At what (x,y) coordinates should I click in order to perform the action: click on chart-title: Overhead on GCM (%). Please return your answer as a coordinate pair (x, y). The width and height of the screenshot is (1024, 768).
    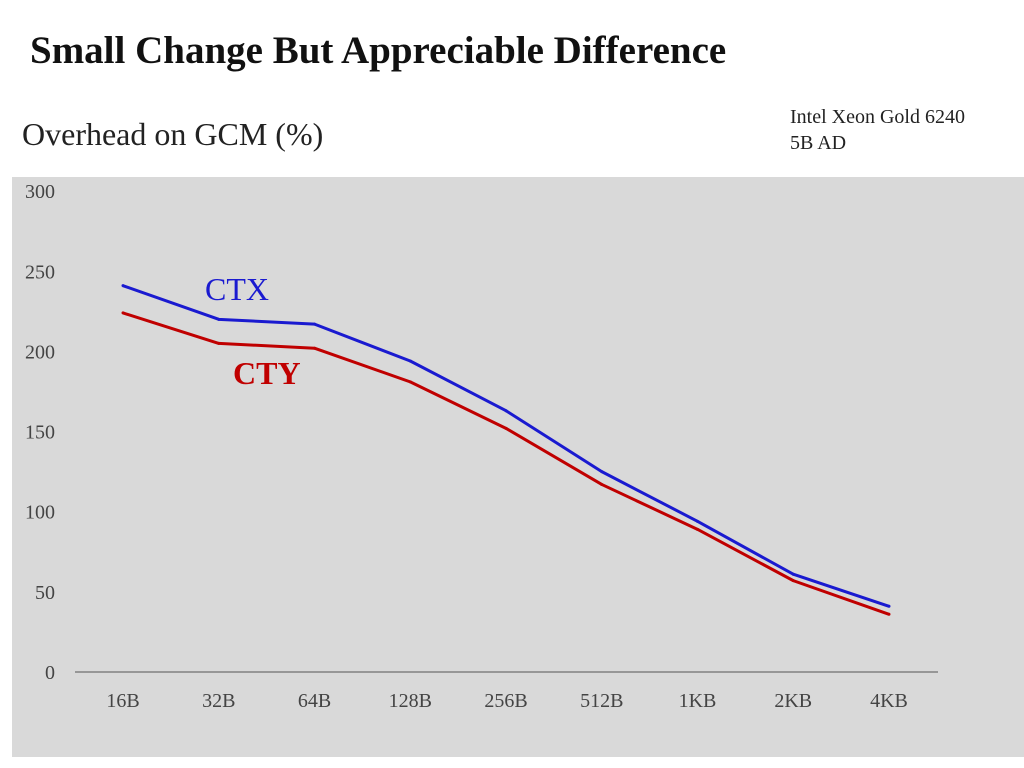
    Looking at the image, I should click on (173, 134).